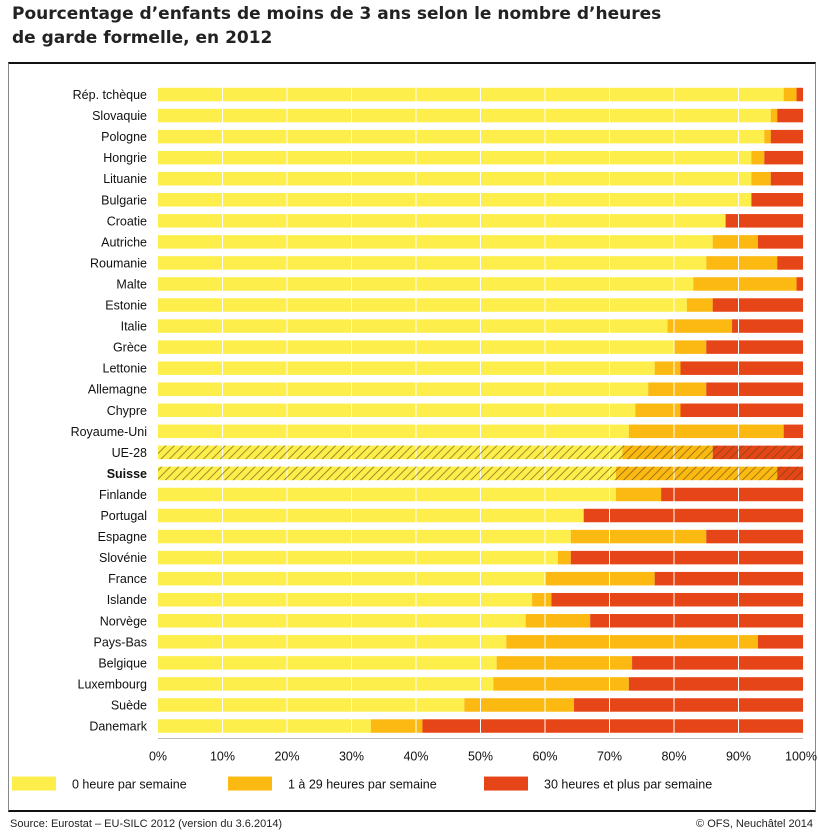  What do you see at coordinates (127, 474) in the screenshot?
I see `category-label: Suisse` at bounding box center [127, 474].